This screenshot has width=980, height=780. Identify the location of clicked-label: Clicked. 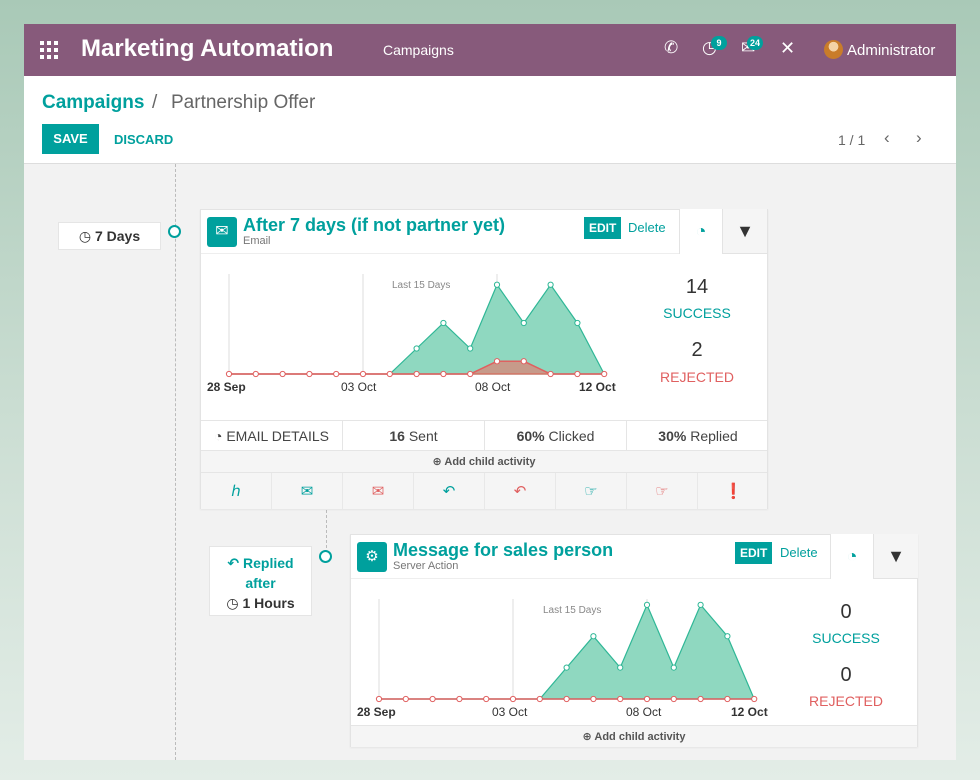
(571, 436).